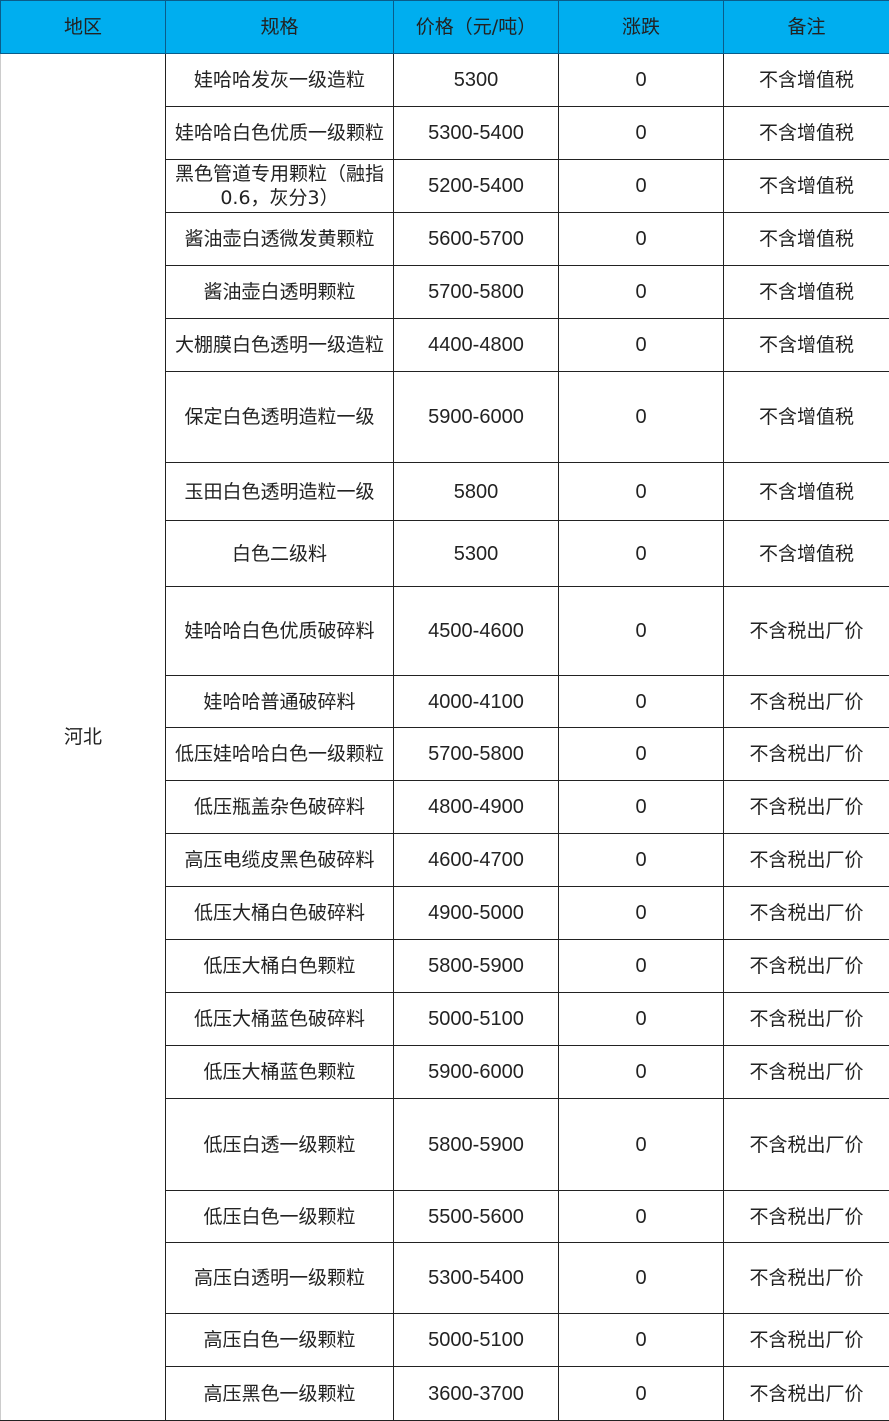 Image resolution: width=889 pixels, height=1421 pixels. I want to click on header-note: 备注, so click(806, 27).